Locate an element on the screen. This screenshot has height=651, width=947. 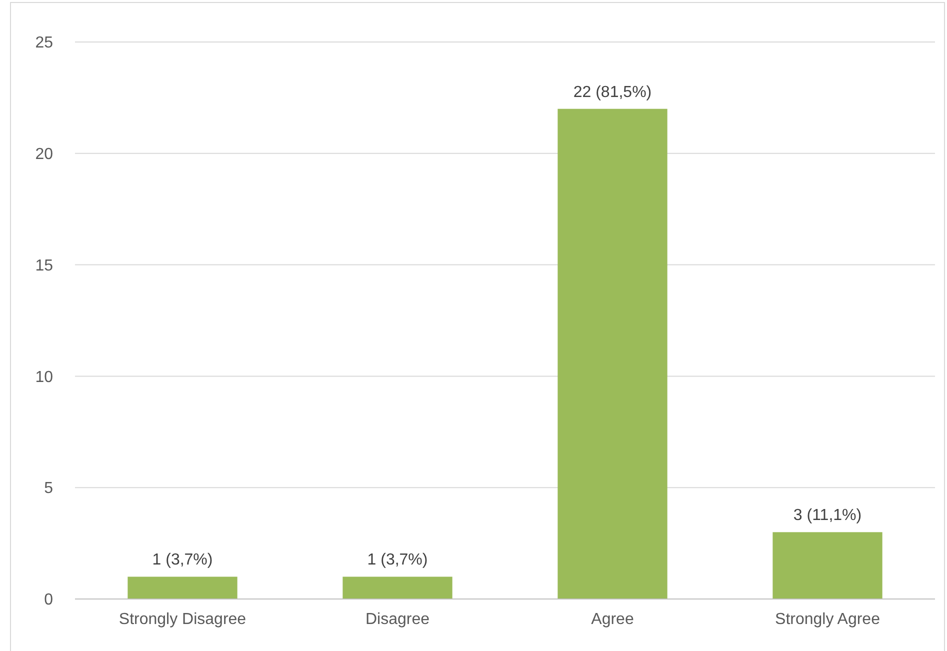
y-tick-label: 25 is located at coordinates (44, 43).